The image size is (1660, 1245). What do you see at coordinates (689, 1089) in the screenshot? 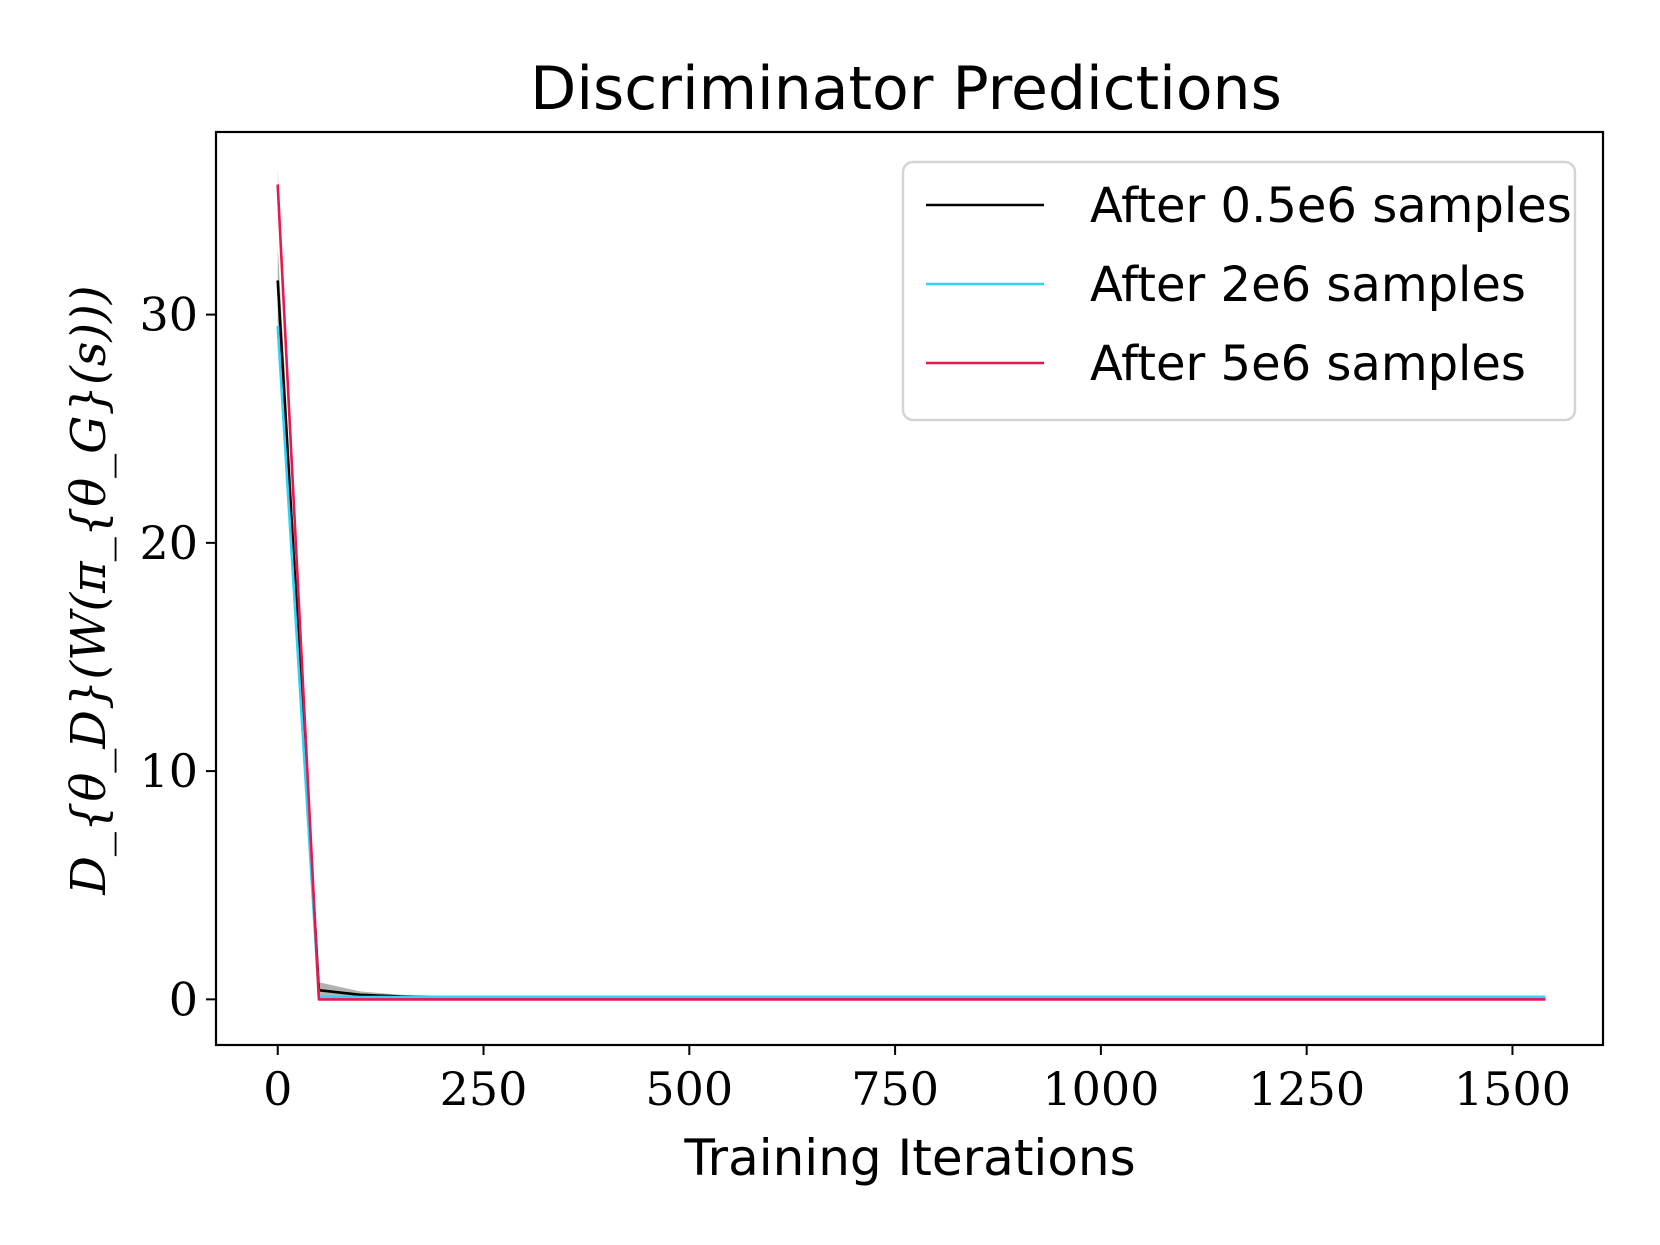
I see `x-tick-label: 500` at bounding box center [689, 1089].